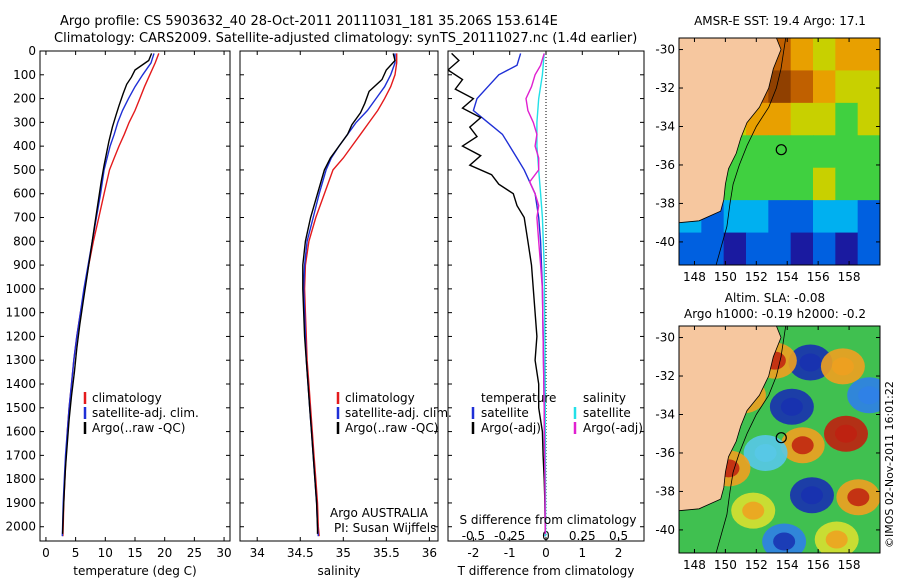 The height and width of the screenshot is (580, 900). I want to click on sla-map-frame, so click(779, 439).